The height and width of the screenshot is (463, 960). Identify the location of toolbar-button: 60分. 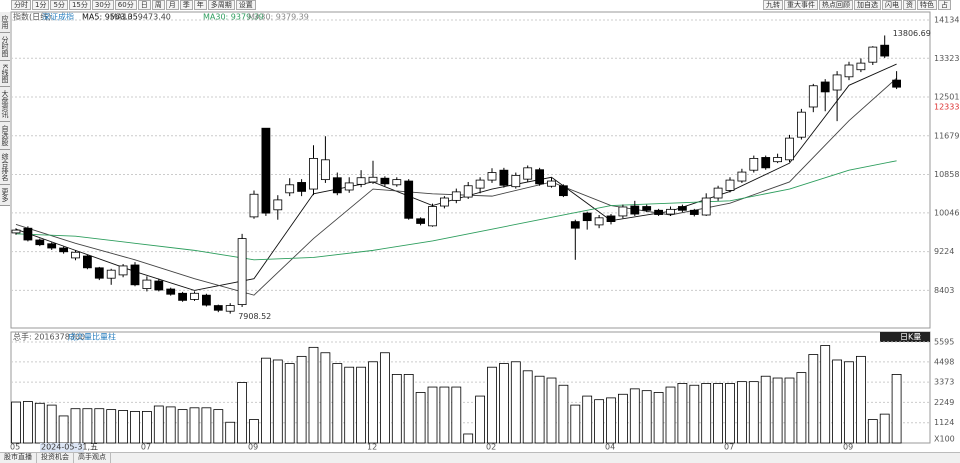
(125, 5).